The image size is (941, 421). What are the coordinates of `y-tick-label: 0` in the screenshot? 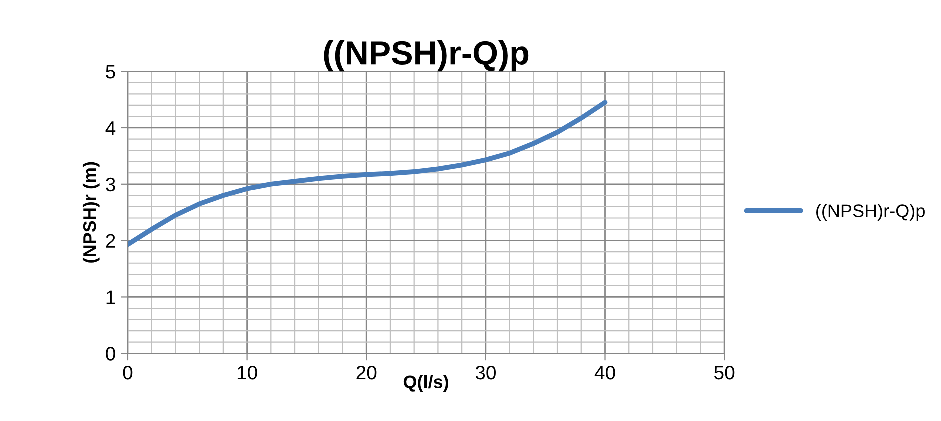 It's located at (111, 354).